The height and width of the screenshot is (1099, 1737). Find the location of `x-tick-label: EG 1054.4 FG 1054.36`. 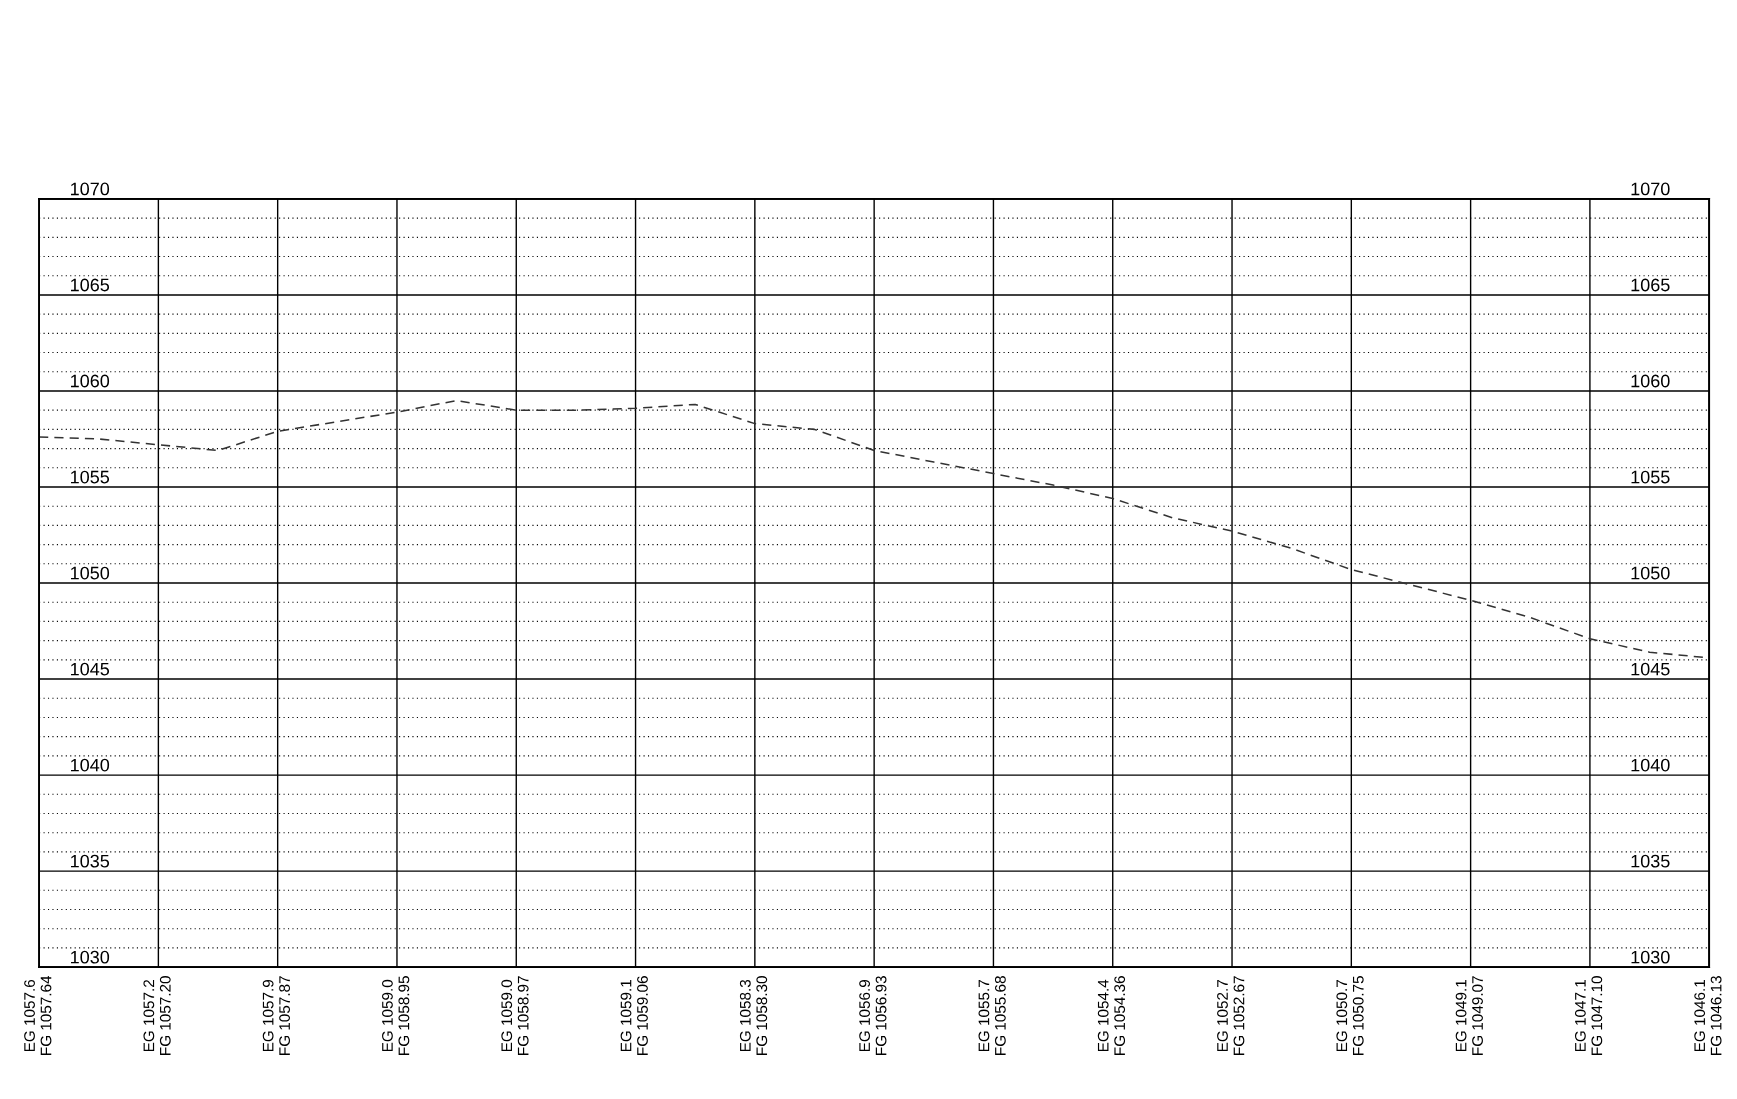

x-tick-label: EG 1054.4 FG 1054.36 is located at coordinates (1111, 1015).